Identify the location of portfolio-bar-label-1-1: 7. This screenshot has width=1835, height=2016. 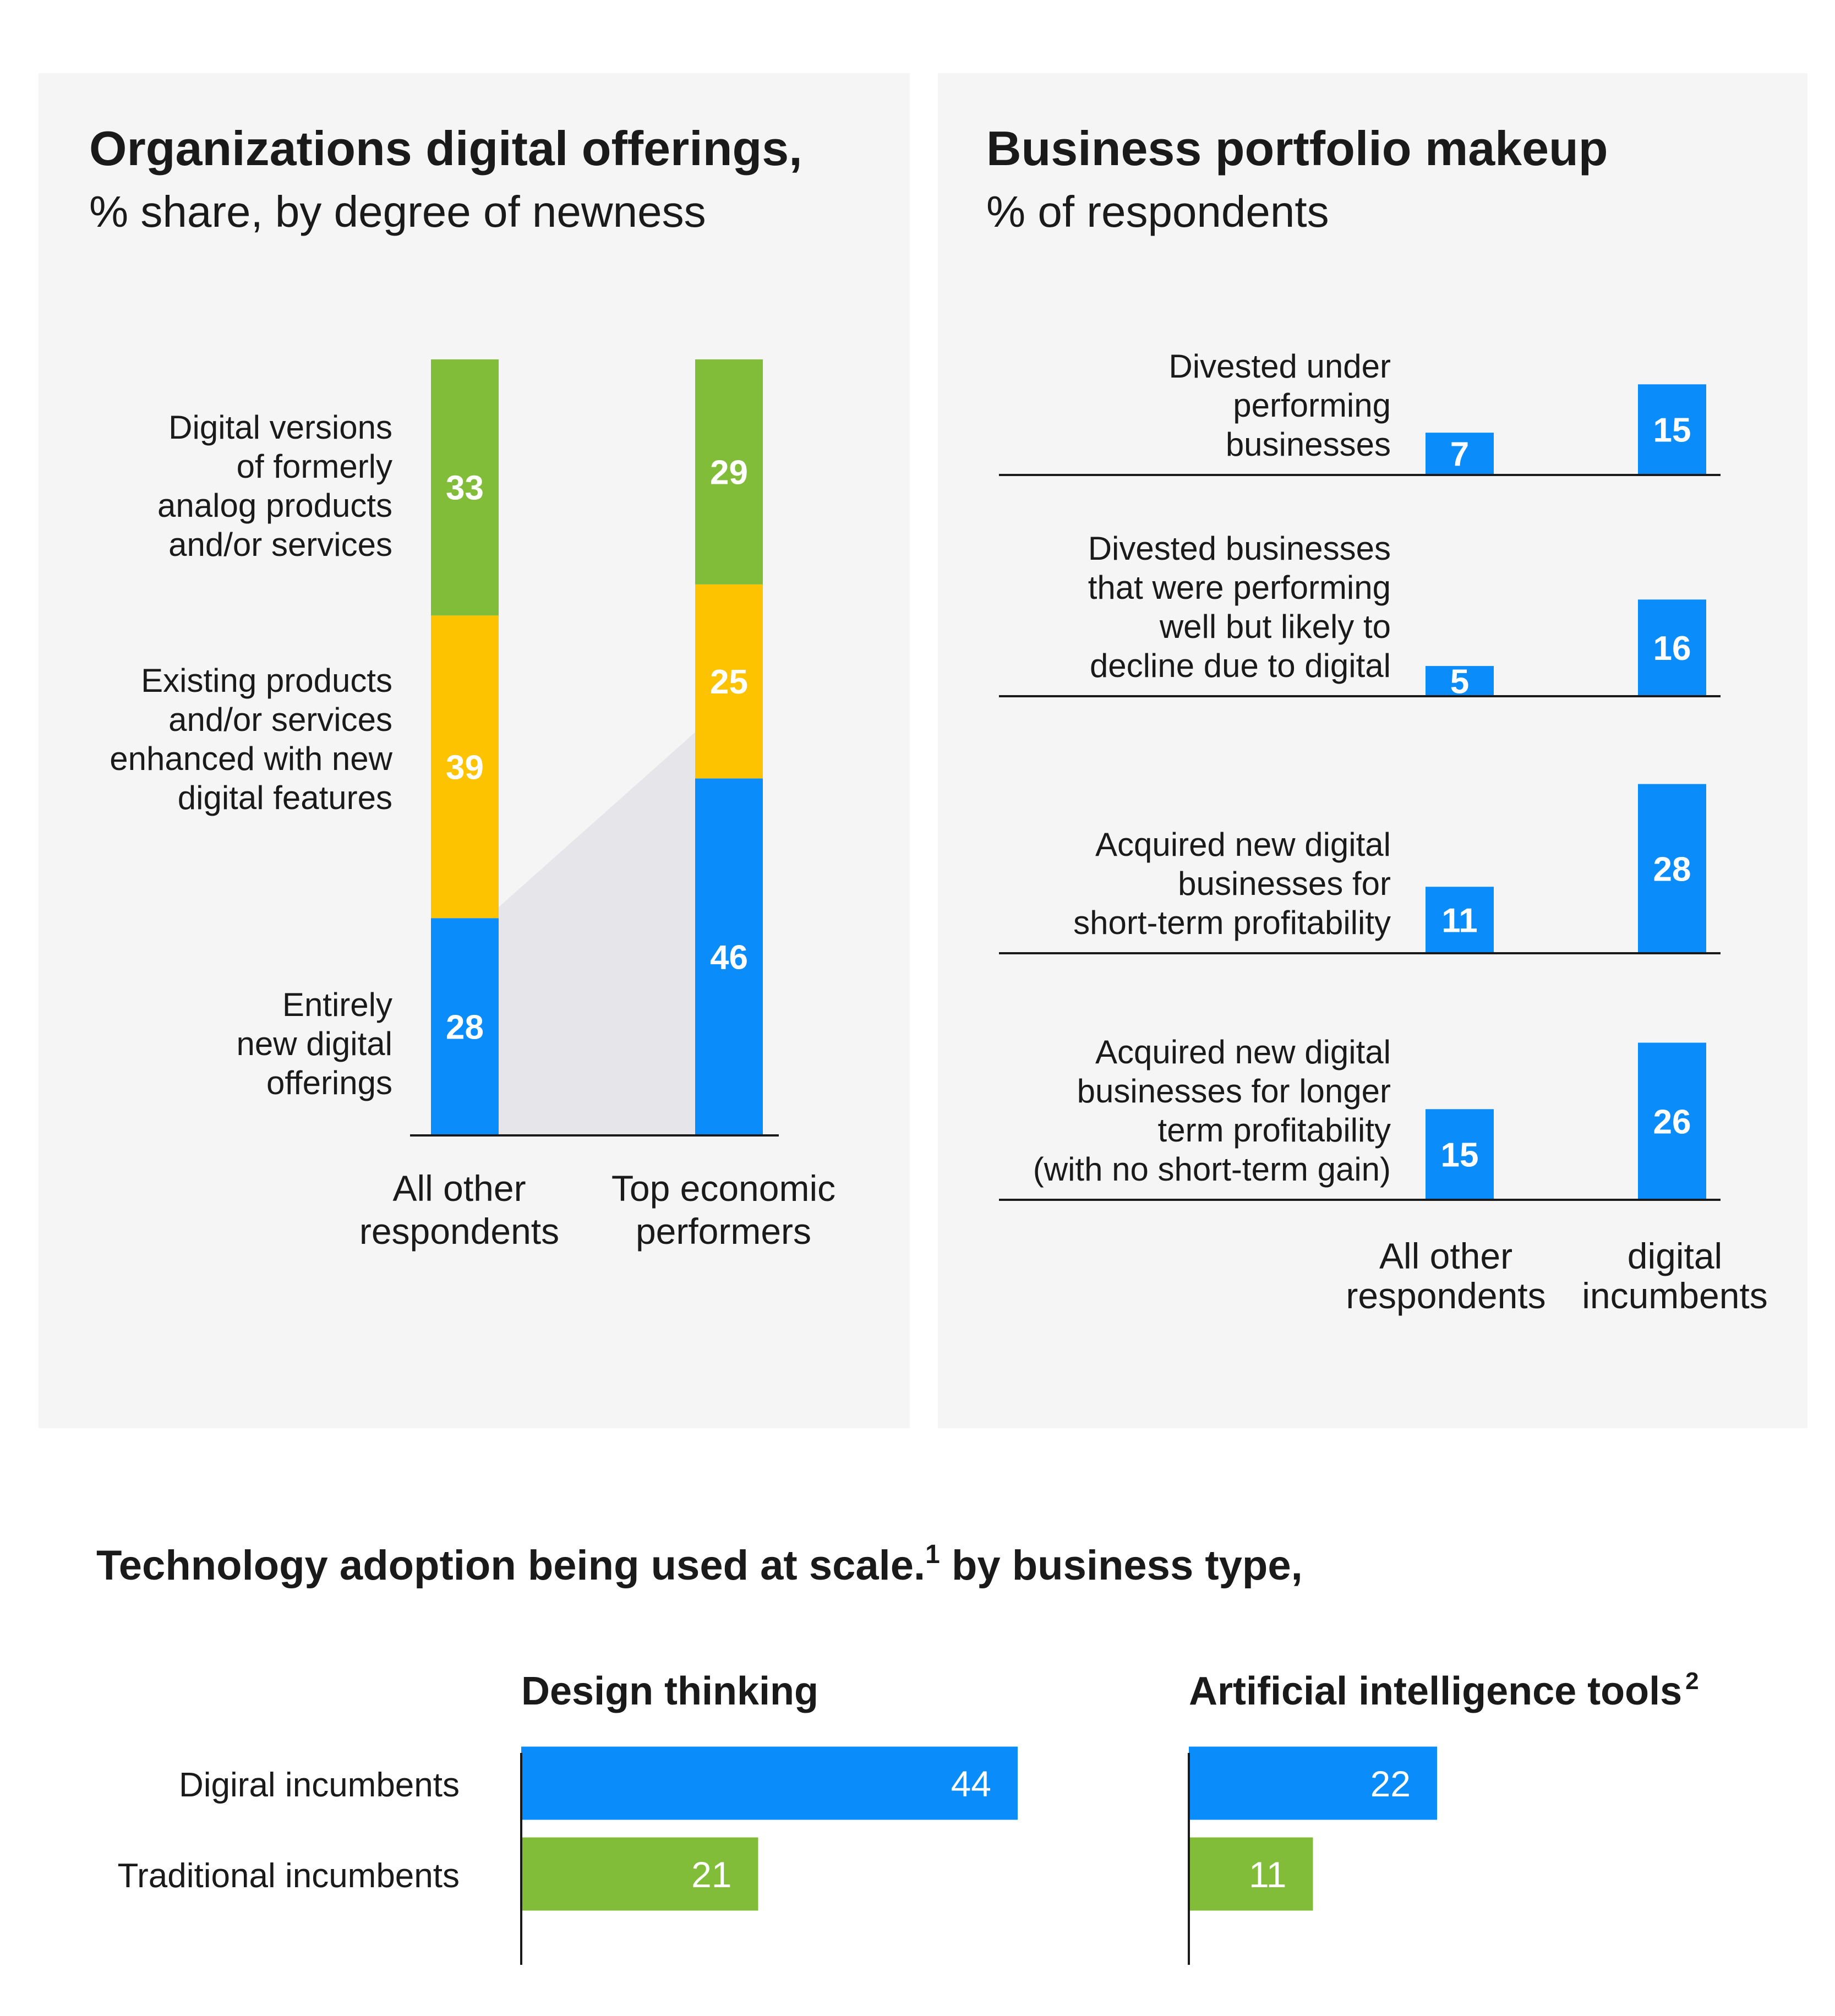
(1459, 455).